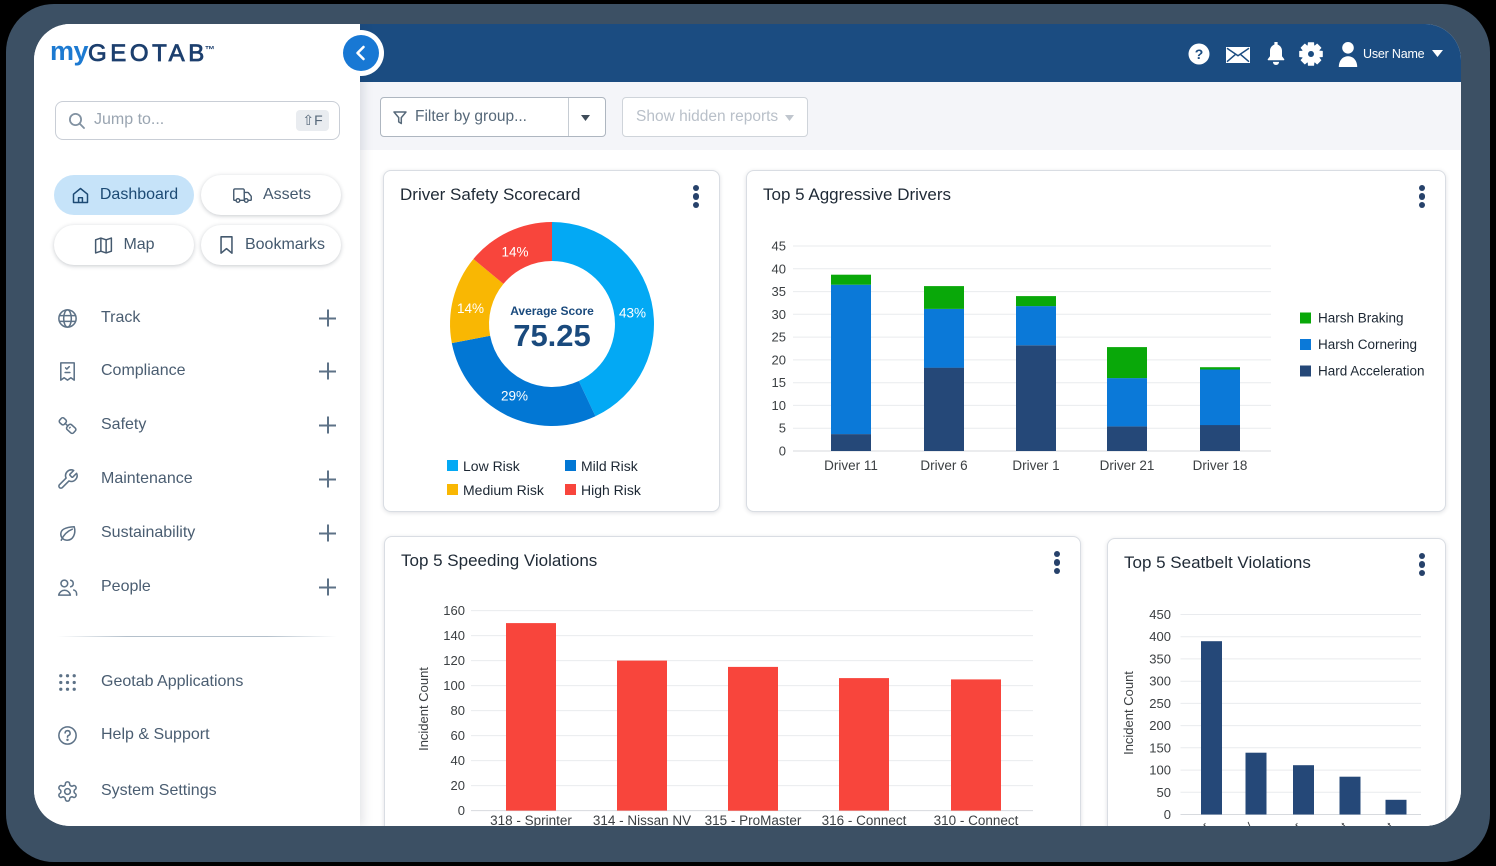 The image size is (1496, 866). Describe the element at coordinates (1371, 371) in the screenshot. I see `svg-text: Hard Acceleration` at that location.